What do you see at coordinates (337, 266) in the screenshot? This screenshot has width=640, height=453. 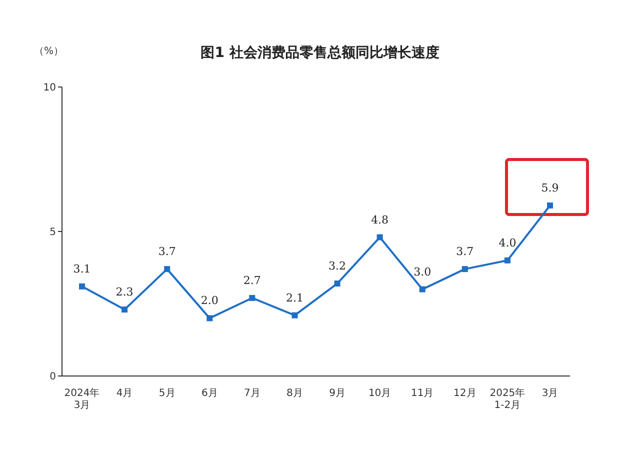 I see `data-label: 3.2` at bounding box center [337, 266].